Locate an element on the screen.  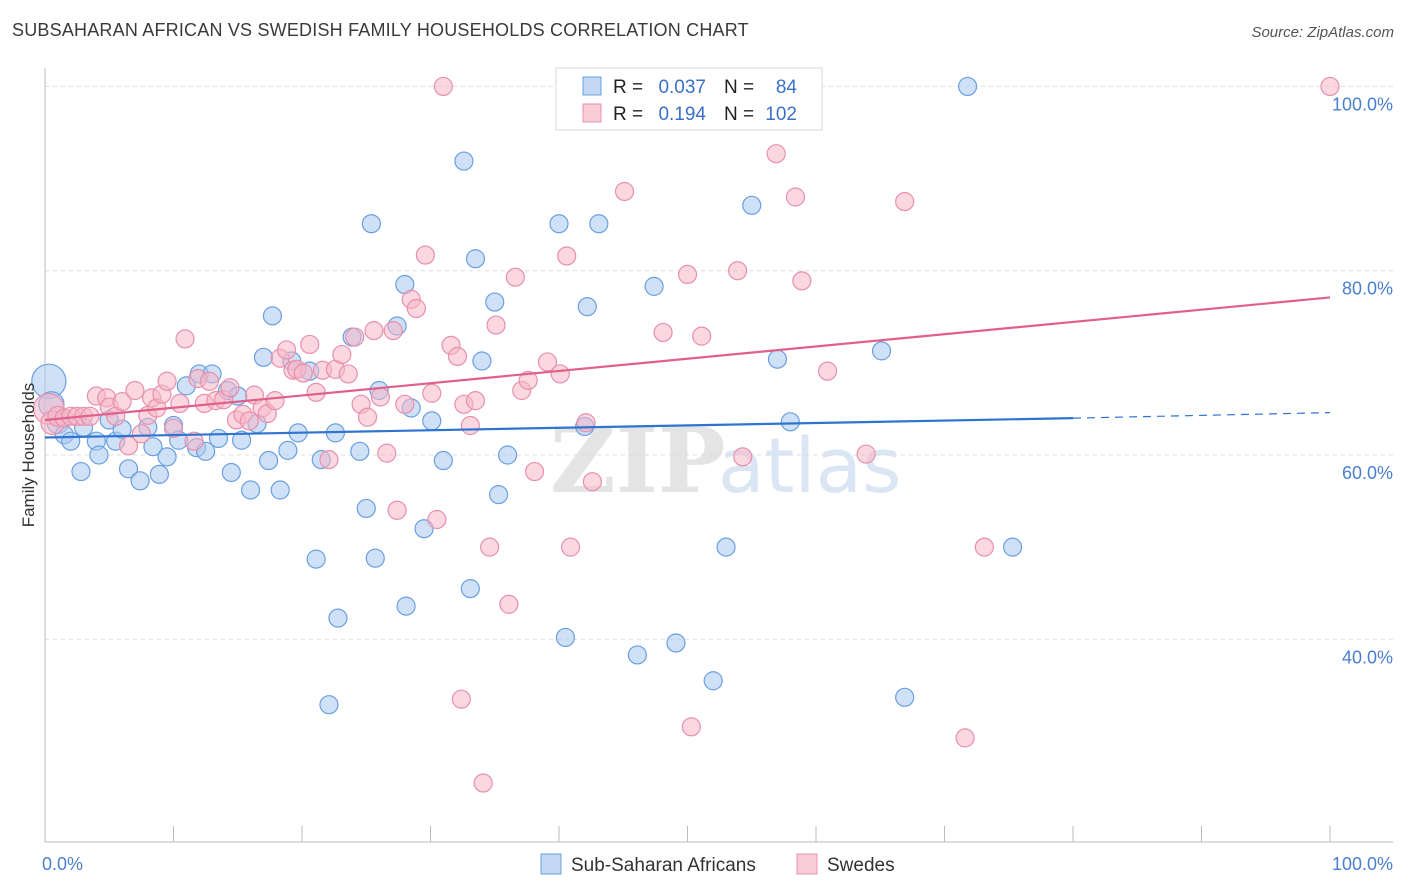
legend-n-label-1: N = is located at coordinates (741, 87).